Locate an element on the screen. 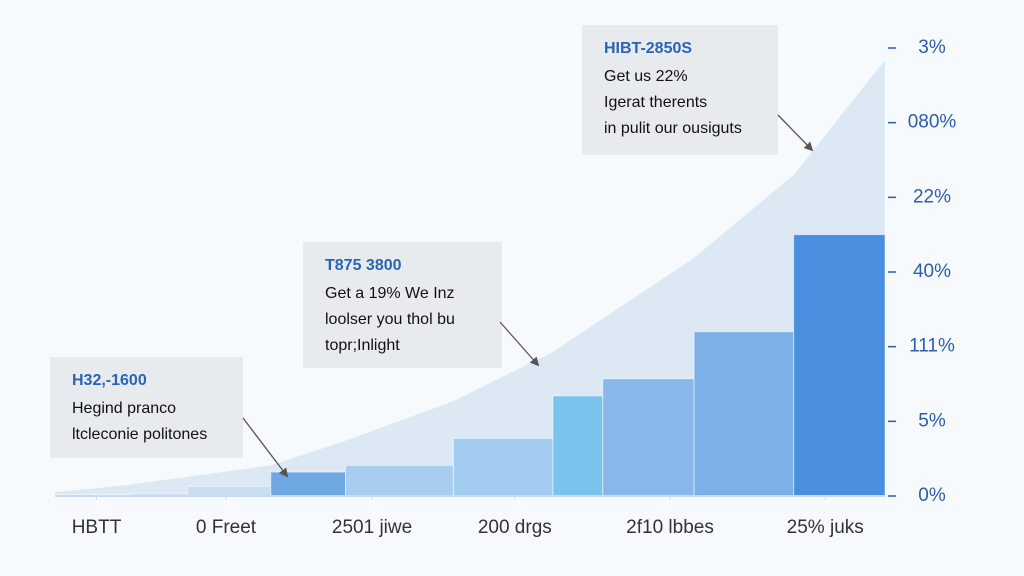 This screenshot has height=576, width=1024. callout-line: topr;Inlight is located at coordinates (362, 345).